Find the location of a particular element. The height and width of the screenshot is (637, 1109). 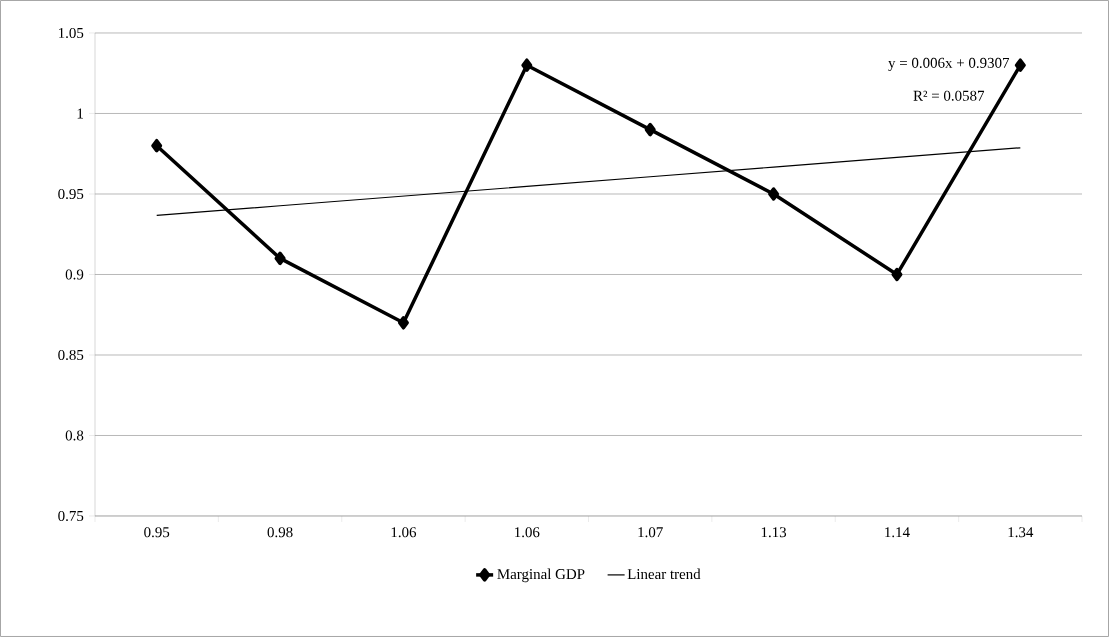

annotation: y = 0.006x + 0.9307 is located at coordinates (949, 64).